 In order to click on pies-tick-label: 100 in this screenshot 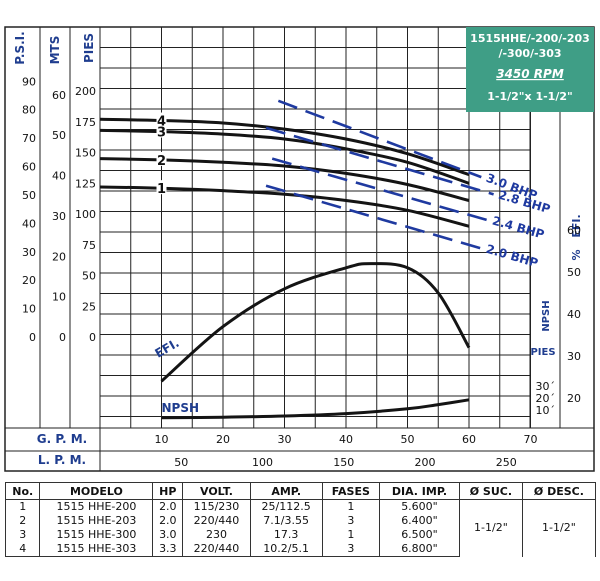, I will do `click(85, 214)`.